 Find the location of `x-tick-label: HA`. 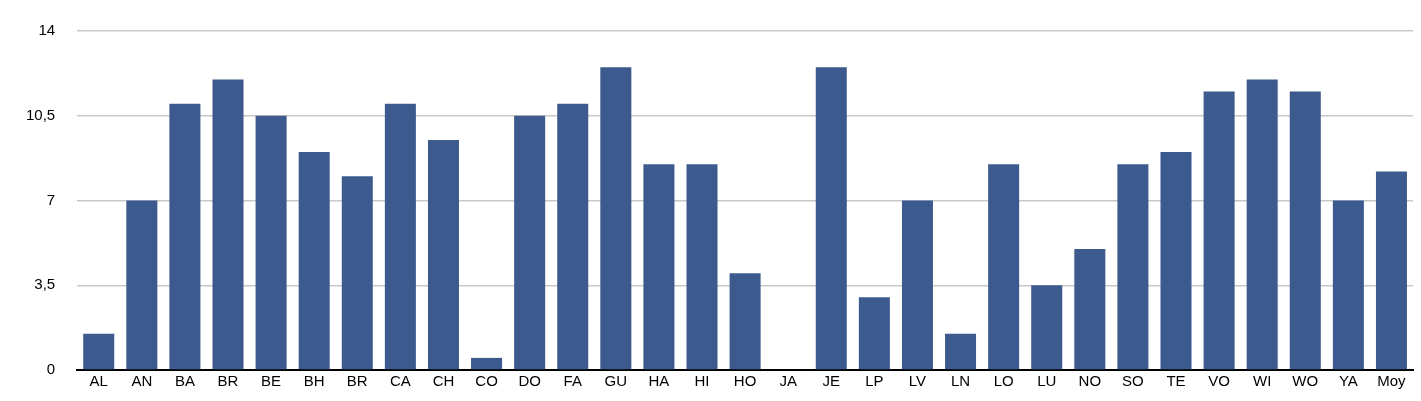

x-tick-label: HA is located at coordinates (659, 381).